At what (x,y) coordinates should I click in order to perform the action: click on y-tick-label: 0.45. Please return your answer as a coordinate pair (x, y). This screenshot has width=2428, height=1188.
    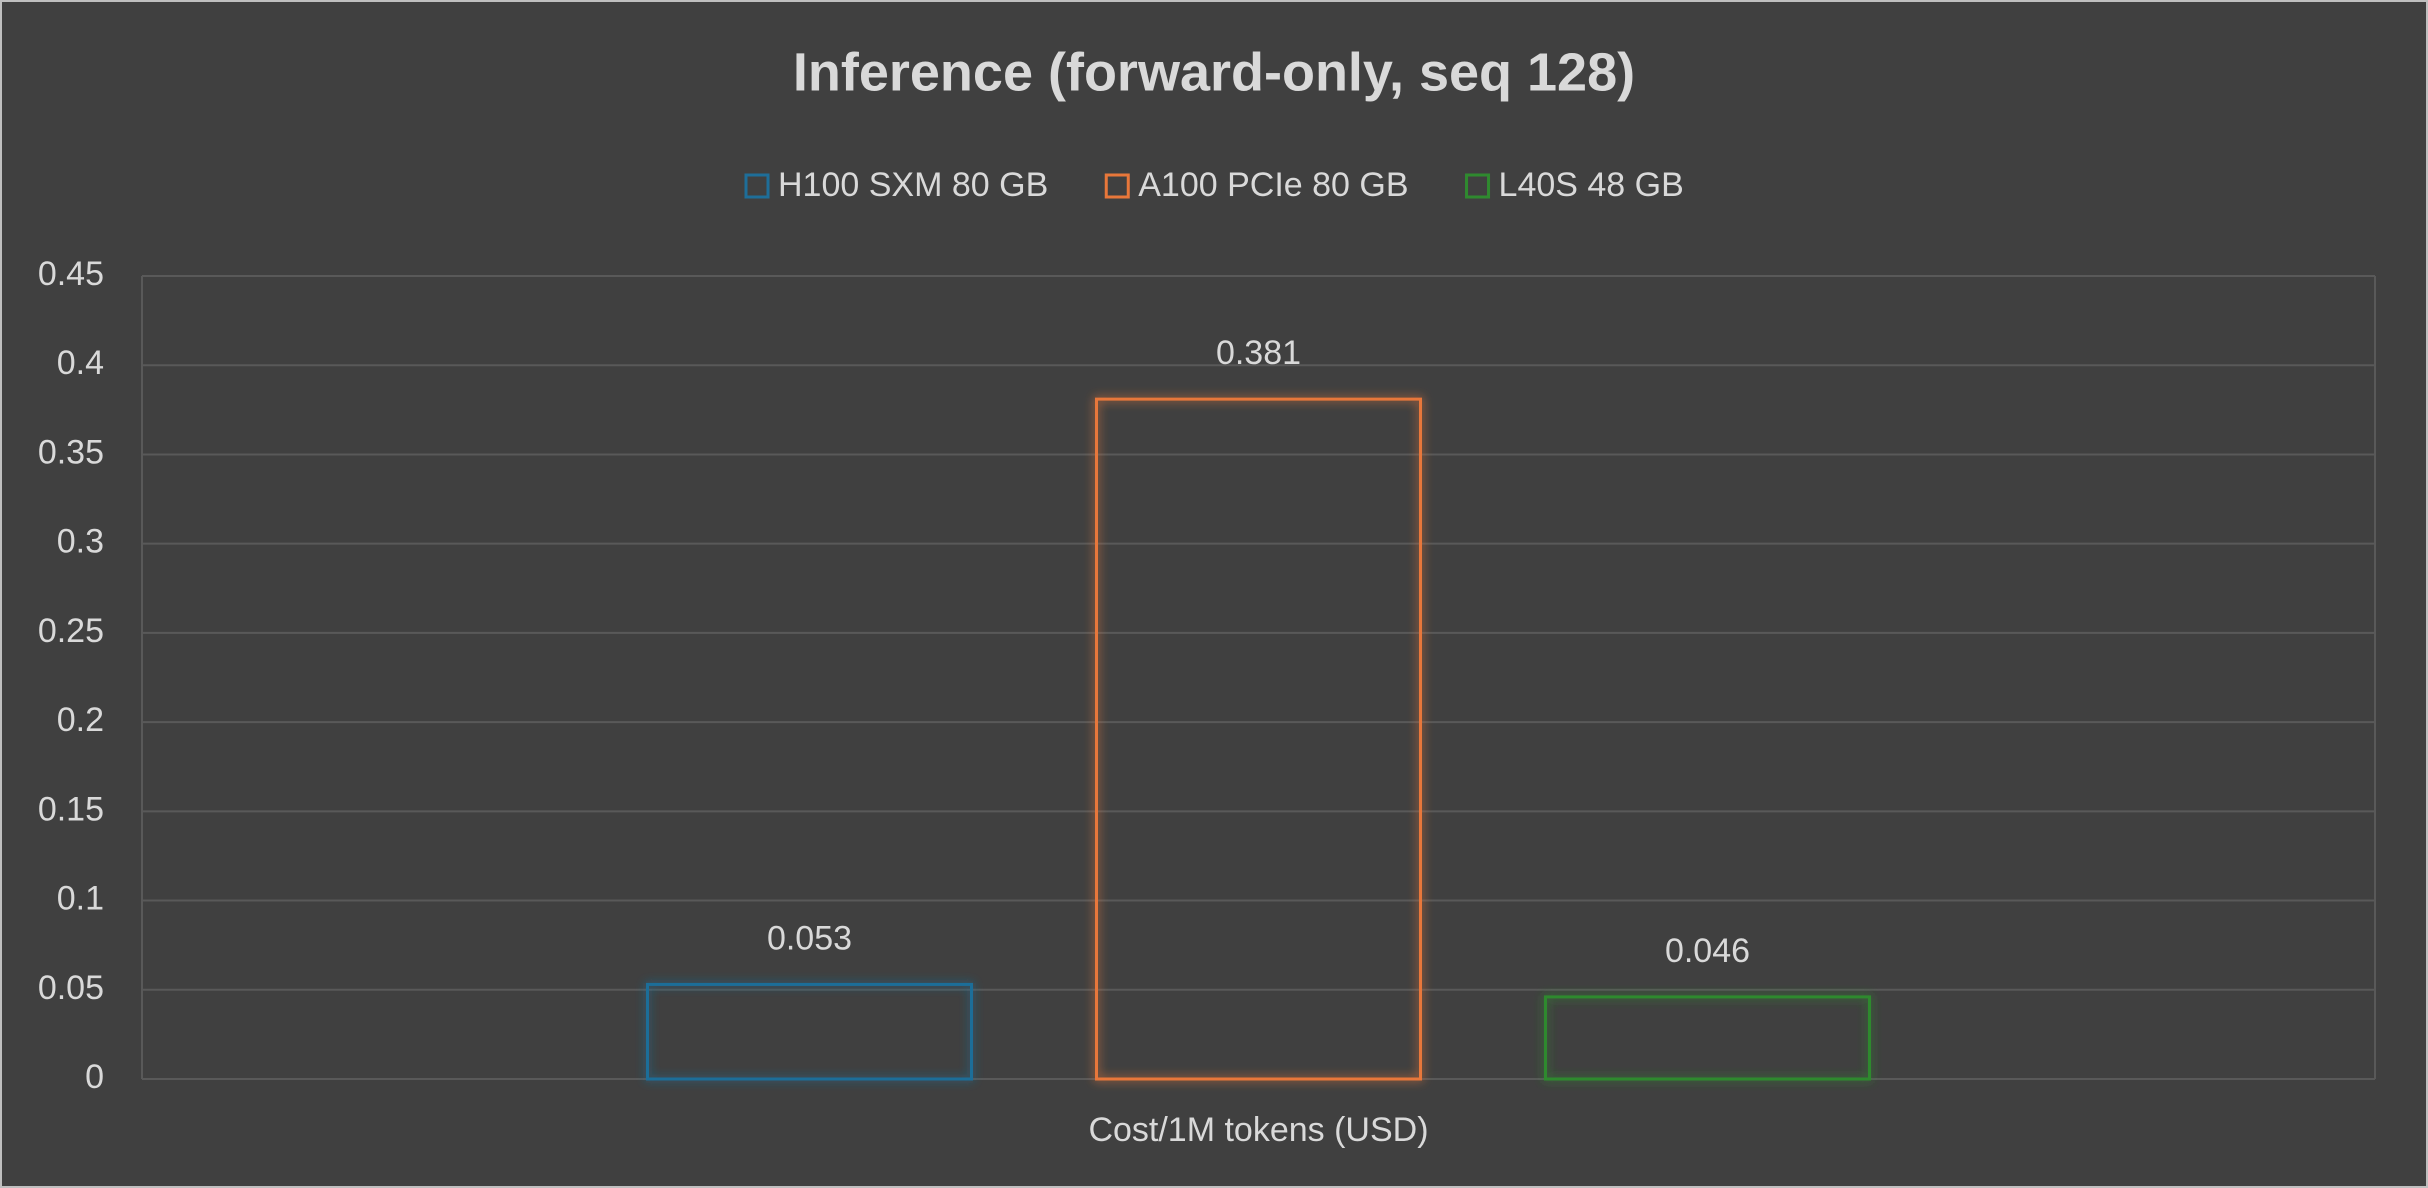
    Looking at the image, I should click on (71, 274).